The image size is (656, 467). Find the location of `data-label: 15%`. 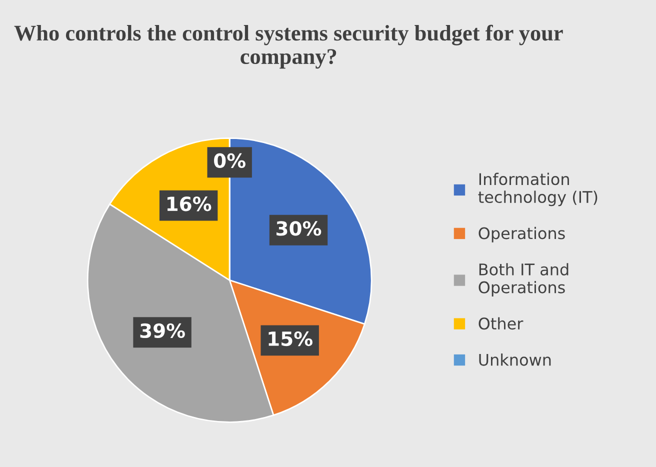

data-label: 15% is located at coordinates (290, 338).